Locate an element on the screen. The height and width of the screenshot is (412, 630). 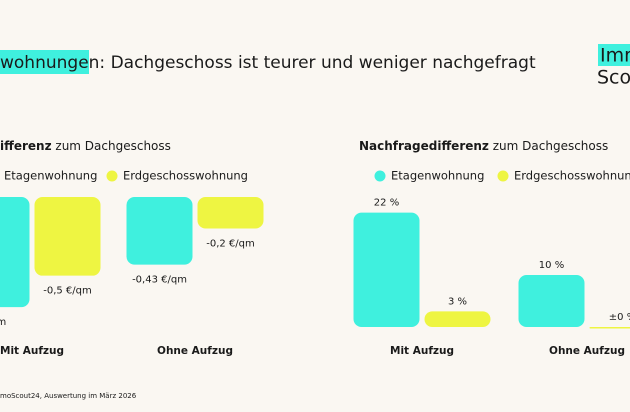
subtitle: ifferenz zum Dachgeschoss is located at coordinates (85, 146).